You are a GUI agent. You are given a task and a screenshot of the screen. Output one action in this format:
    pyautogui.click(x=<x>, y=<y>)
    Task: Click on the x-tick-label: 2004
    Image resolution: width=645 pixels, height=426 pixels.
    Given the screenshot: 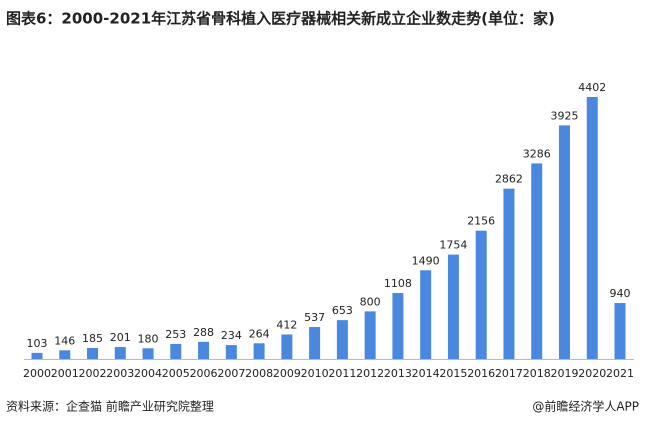 What is the action you would take?
    pyautogui.click(x=148, y=373)
    